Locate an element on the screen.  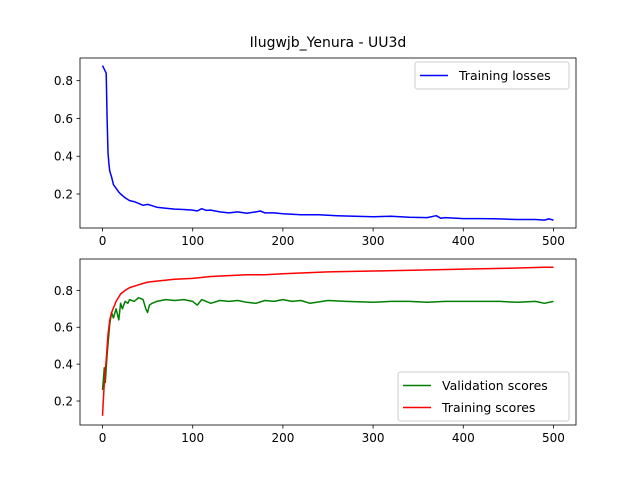
series-line-validation-scores is located at coordinates (327, 343).